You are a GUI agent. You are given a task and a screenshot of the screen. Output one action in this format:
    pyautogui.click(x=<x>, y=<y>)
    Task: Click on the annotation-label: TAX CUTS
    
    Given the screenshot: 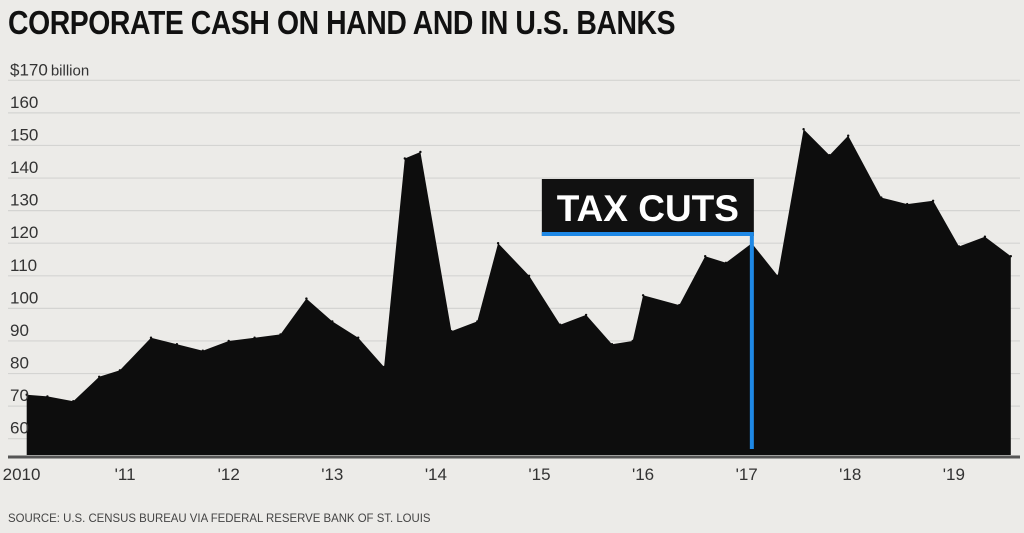 What is the action you would take?
    pyautogui.click(x=648, y=208)
    